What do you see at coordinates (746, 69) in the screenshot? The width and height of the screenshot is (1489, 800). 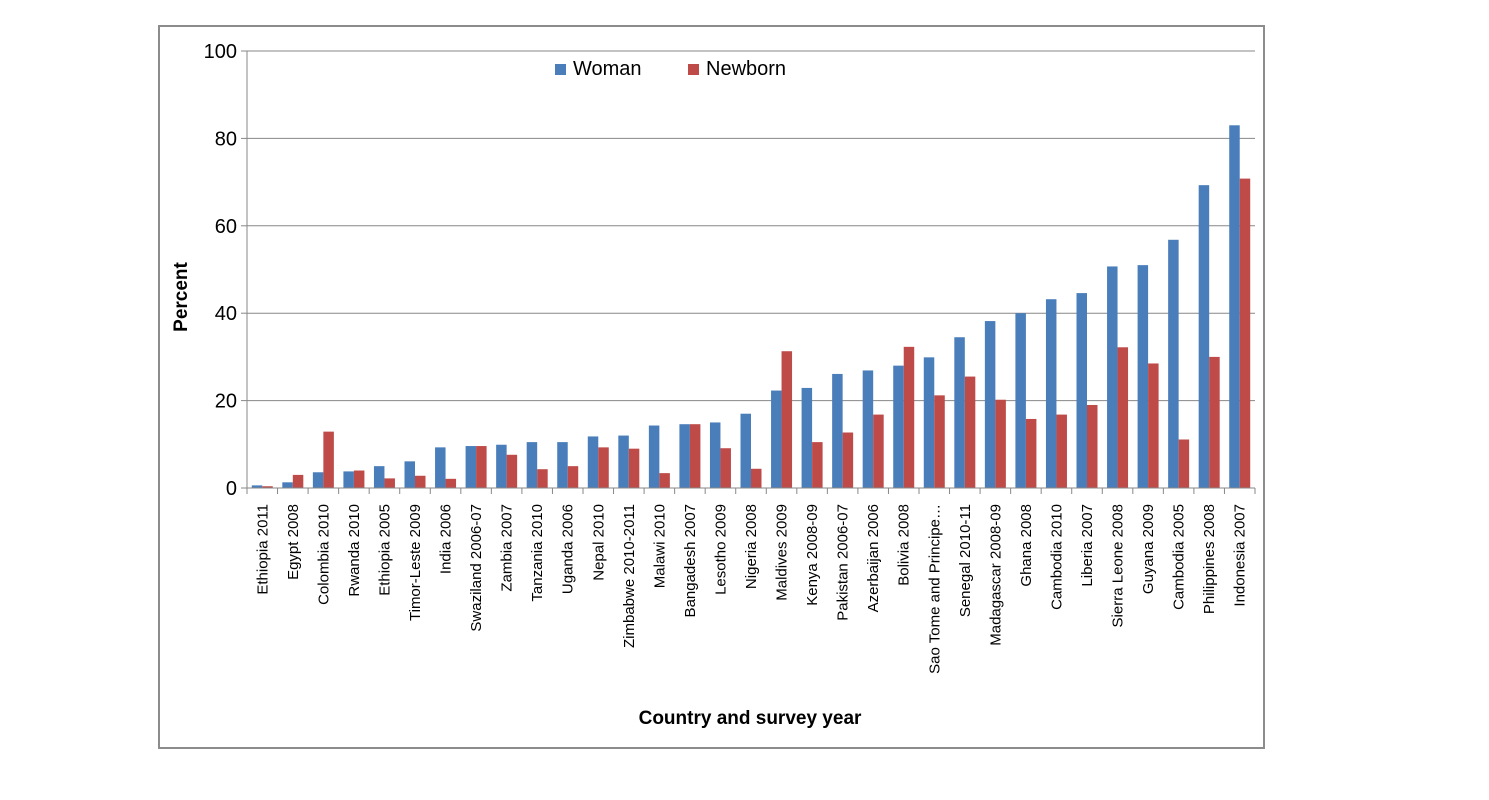 I see `legend-label-newborn: Newborn` at bounding box center [746, 69].